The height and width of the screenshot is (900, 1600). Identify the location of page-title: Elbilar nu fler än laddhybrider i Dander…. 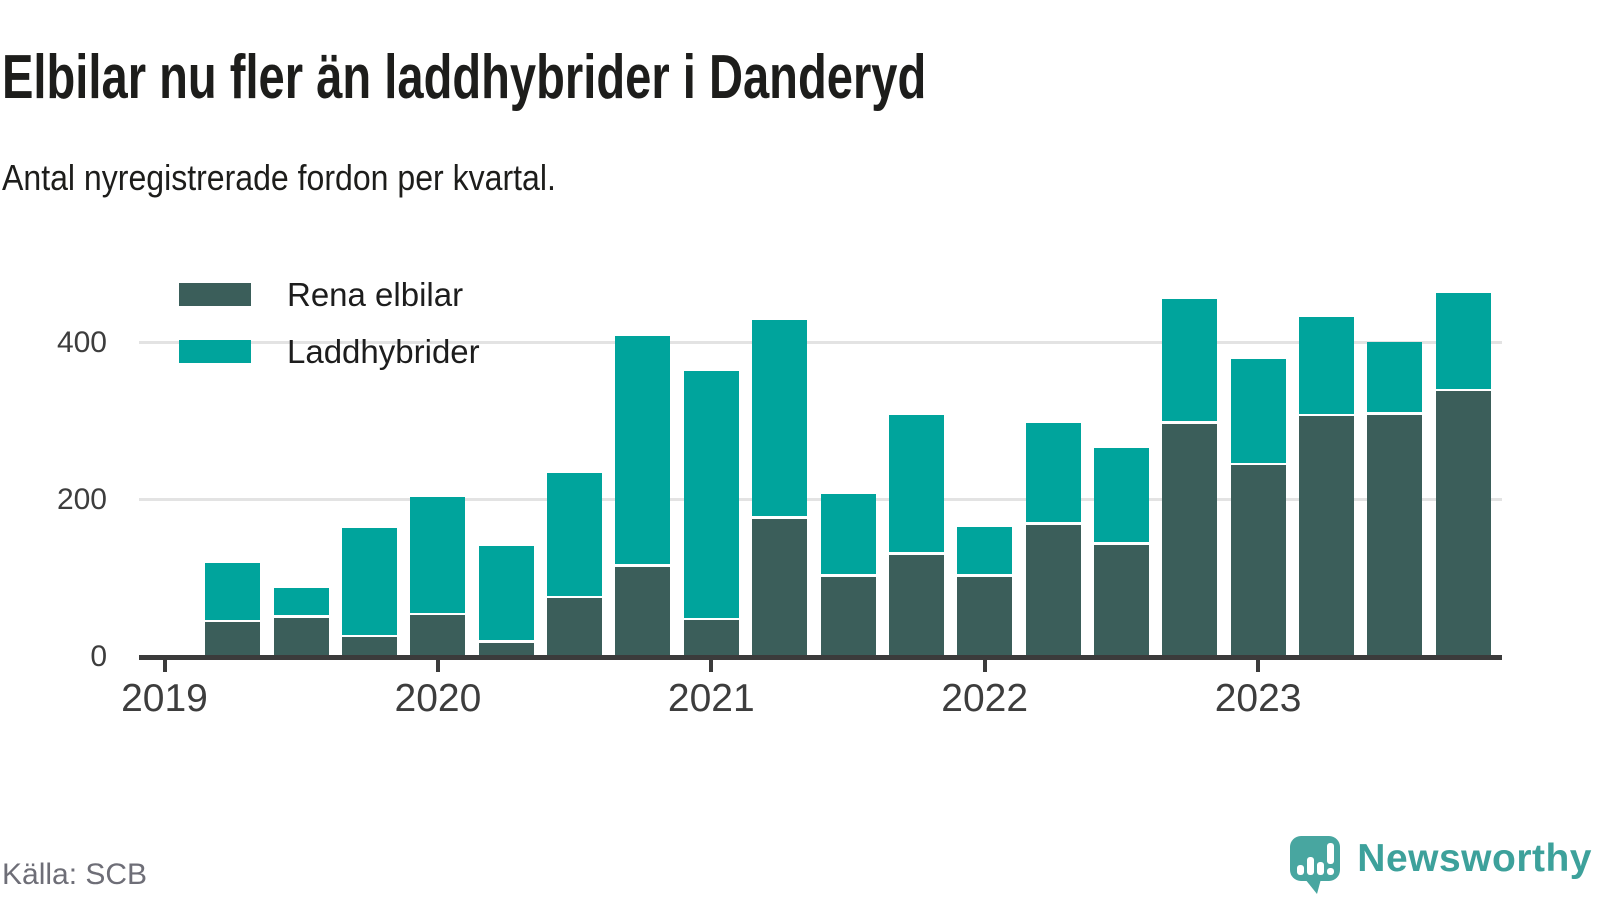
(464, 77).